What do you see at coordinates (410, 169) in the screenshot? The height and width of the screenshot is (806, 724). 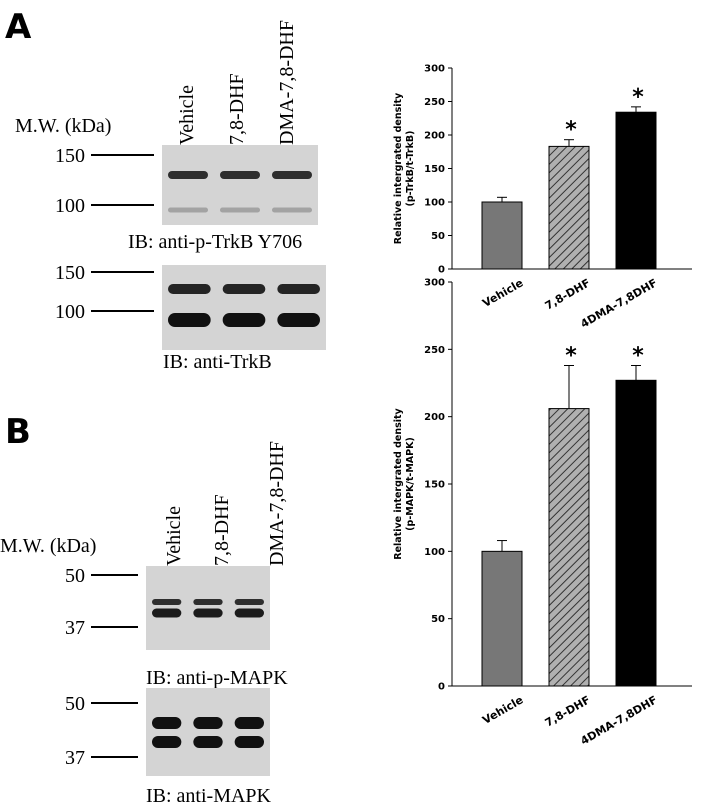 I see `y-axis-label: (p-TrkB/t-TrkB)` at bounding box center [410, 169].